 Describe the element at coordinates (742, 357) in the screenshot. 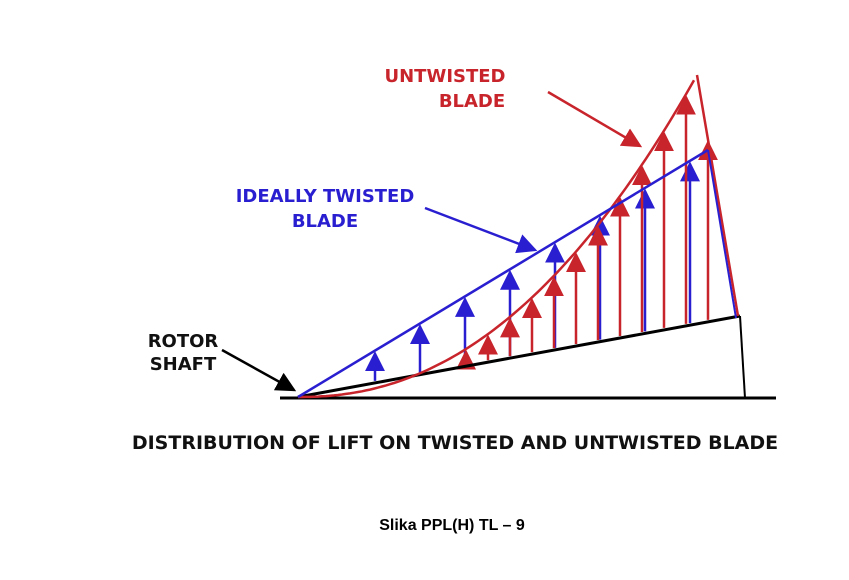

I see `blade-tip` at that location.